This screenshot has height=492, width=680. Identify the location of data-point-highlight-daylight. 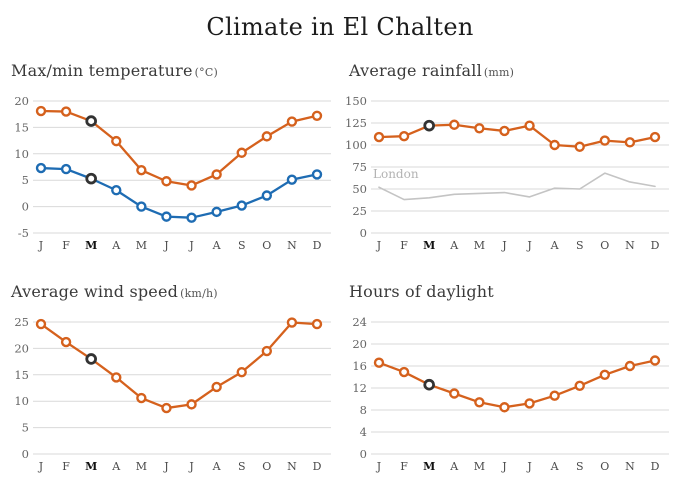
(429, 384).